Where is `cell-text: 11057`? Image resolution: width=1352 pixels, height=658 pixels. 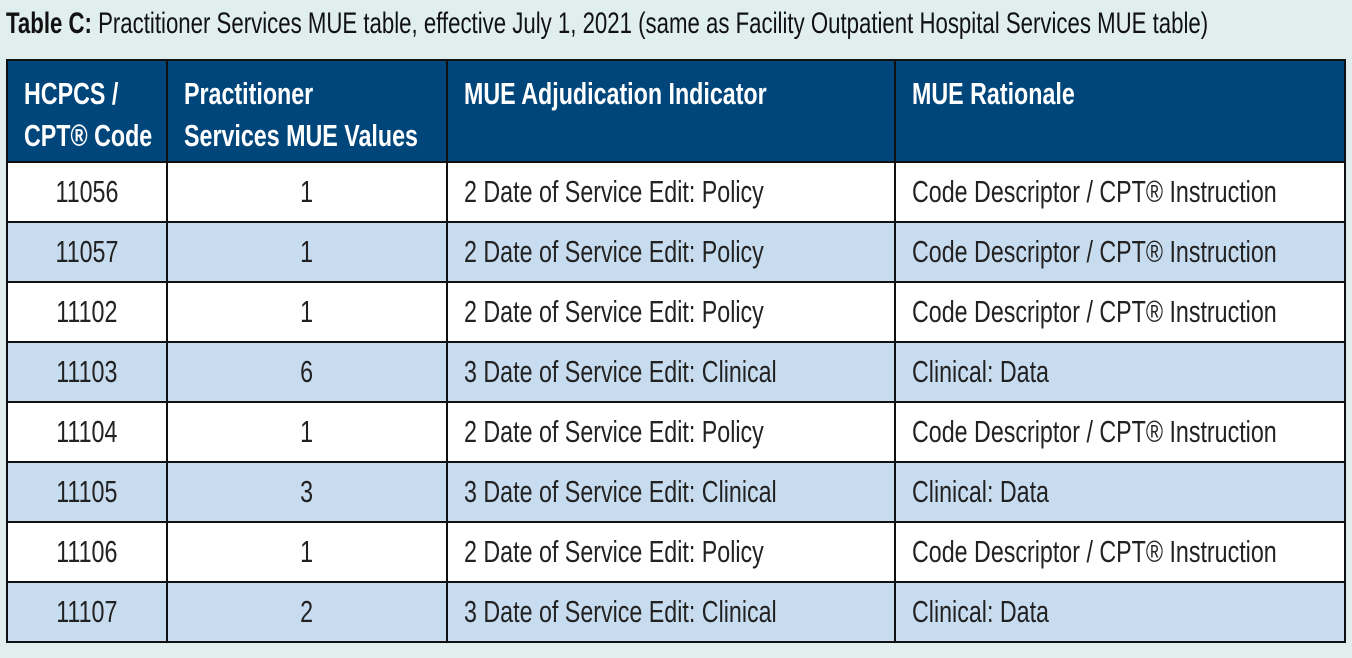 cell-text: 11057 is located at coordinates (87, 251).